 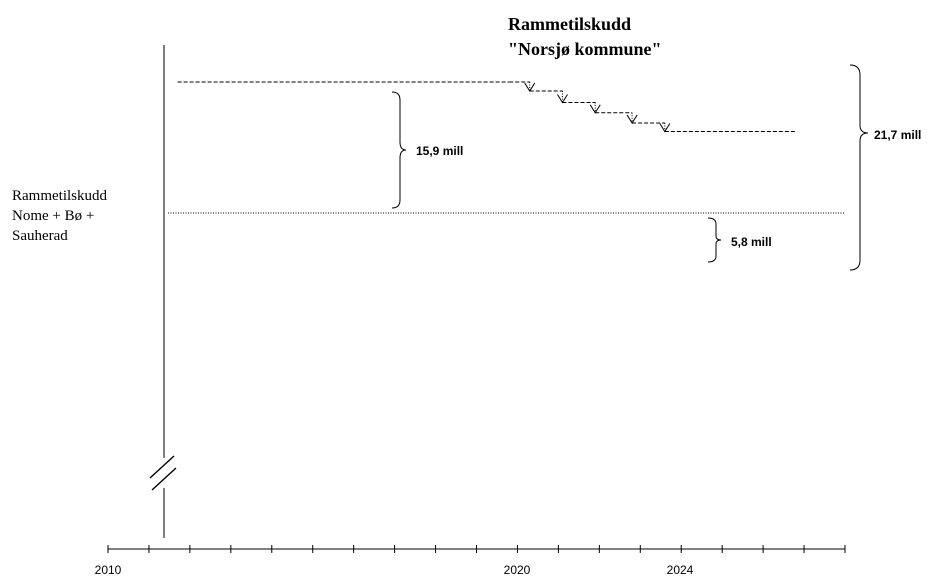 What do you see at coordinates (584, 49) in the screenshot?
I see `chart-title-line-2: "Norsjø kommune"` at bounding box center [584, 49].